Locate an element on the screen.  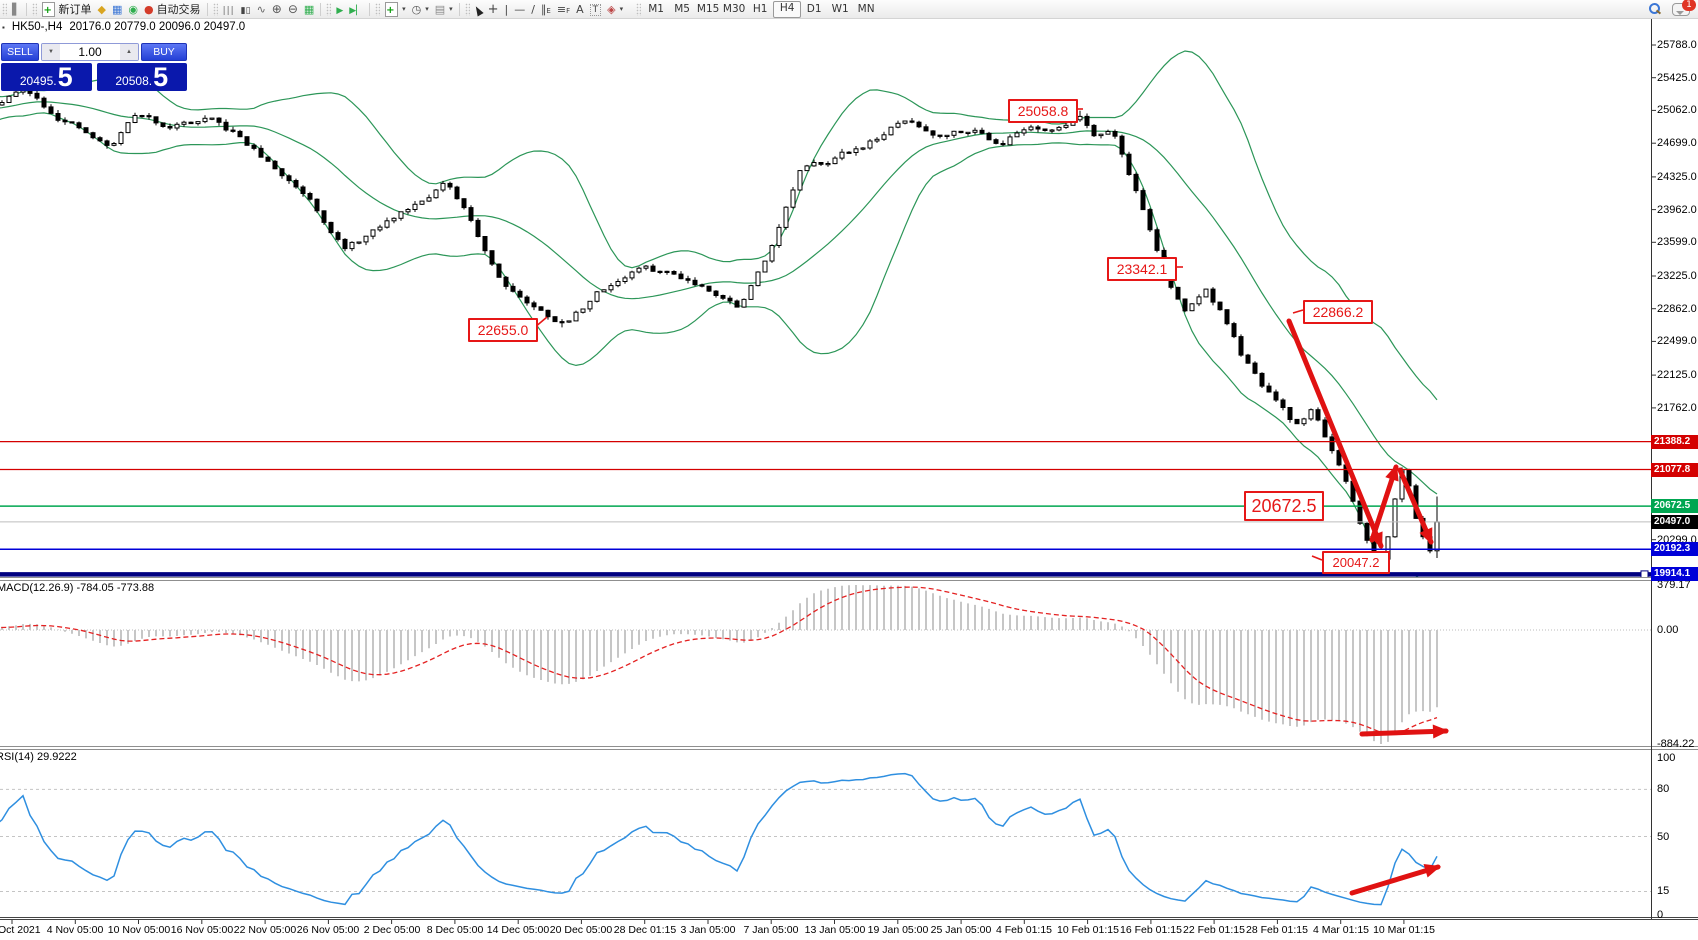
time-axis-tick: 4 Nov 05:00 is located at coordinates (75, 930).